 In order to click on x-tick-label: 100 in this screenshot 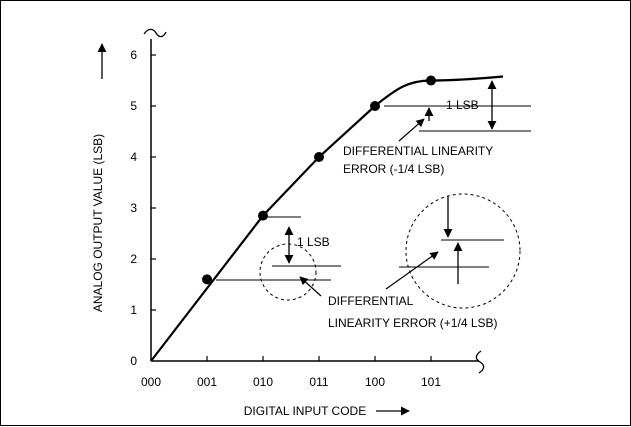, I will do `click(375, 382)`.